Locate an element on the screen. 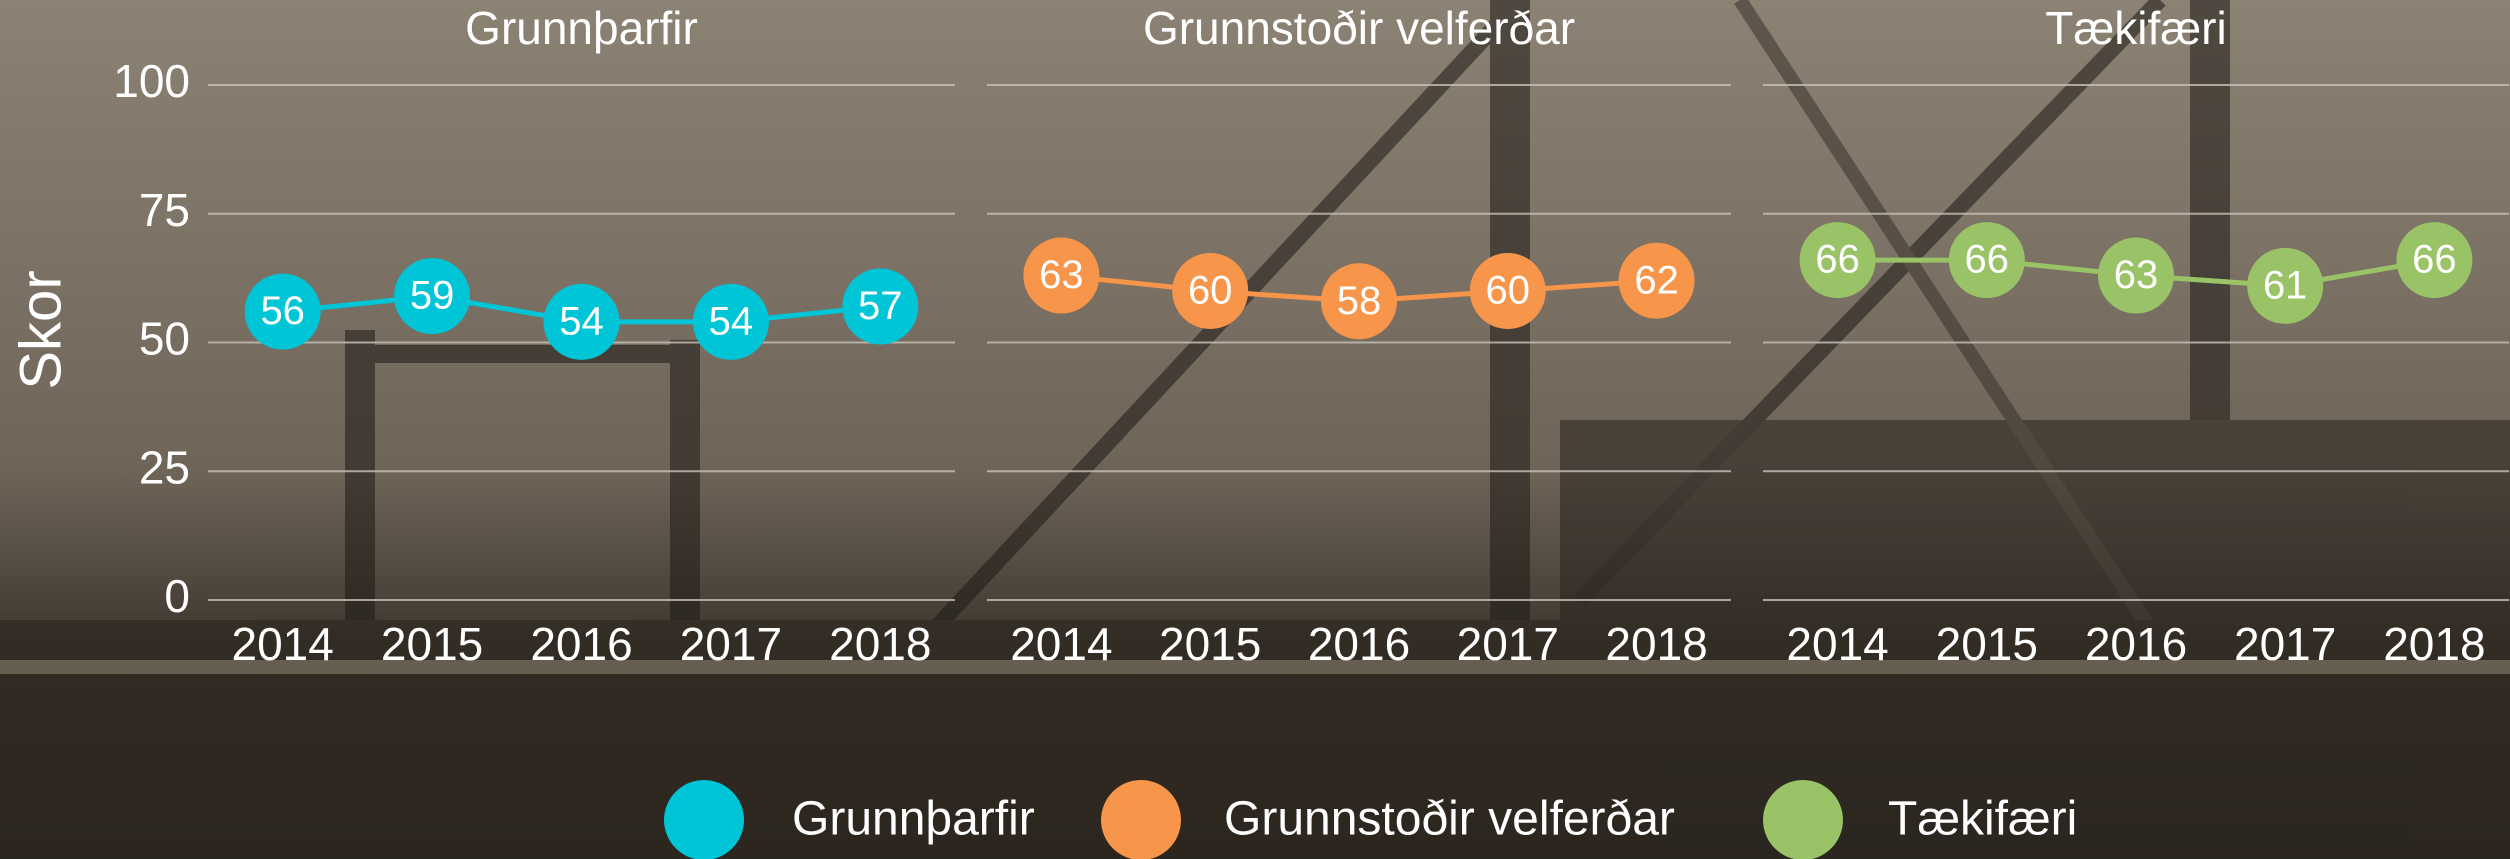 Image resolution: width=2510 pixels, height=859 pixels. y-tick-label: 0 is located at coordinates (177, 596).